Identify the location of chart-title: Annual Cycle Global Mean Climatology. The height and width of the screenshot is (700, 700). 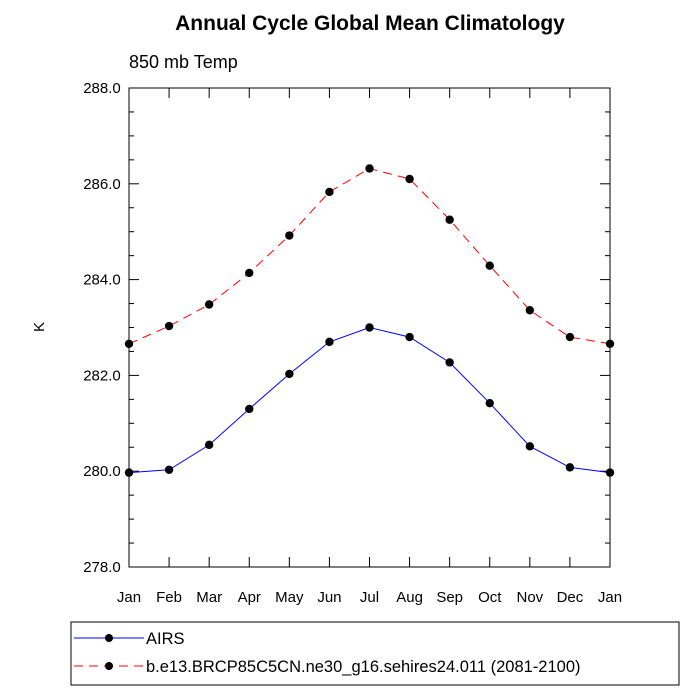
(370, 23).